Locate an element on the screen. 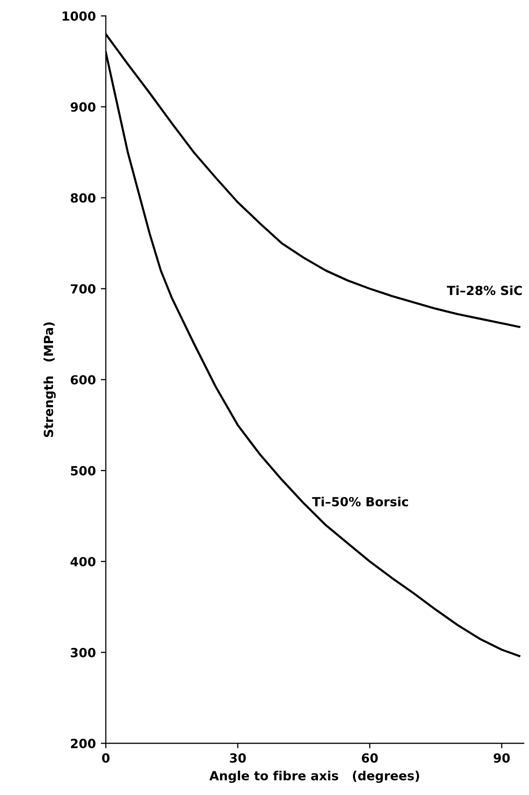 This screenshot has height=795, width=529. y-tick-label: 400 is located at coordinates (83, 561).